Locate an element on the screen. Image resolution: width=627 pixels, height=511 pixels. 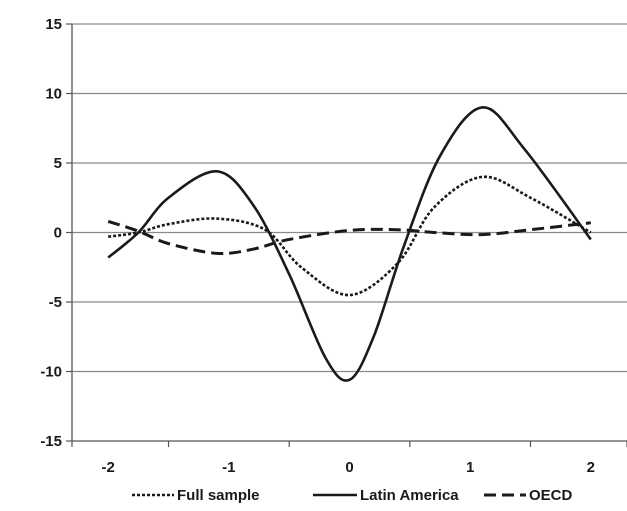
legend: Full sample Latin America OECD is located at coordinates (352, 495).